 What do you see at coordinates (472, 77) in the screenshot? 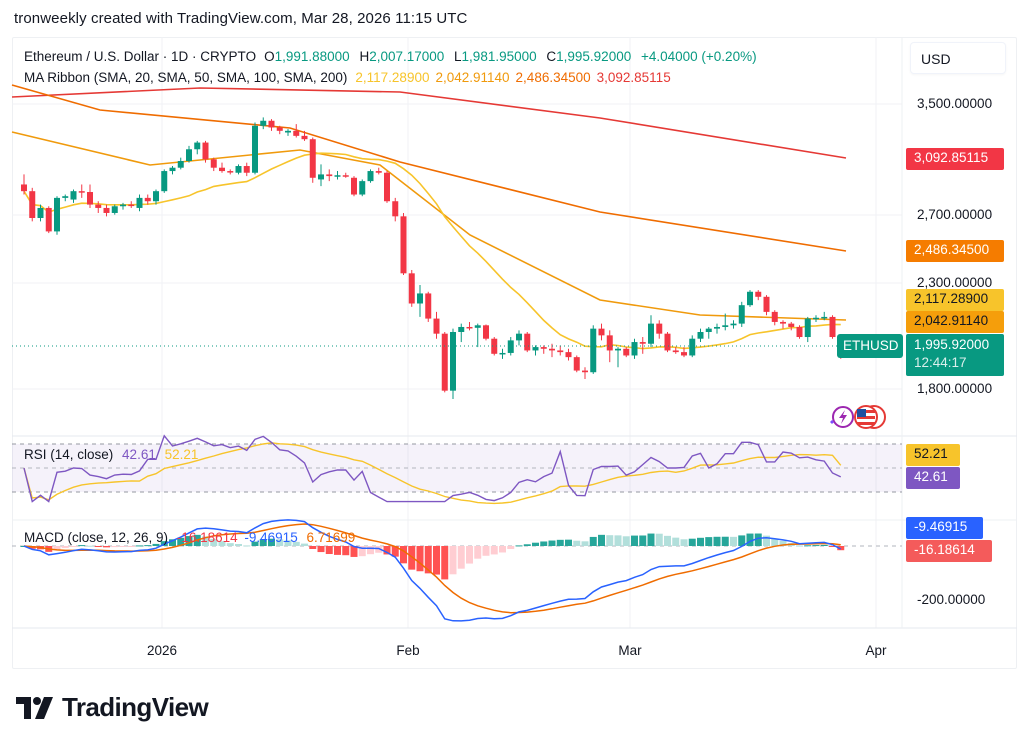
I see `sma50-value: 2,042.91140` at bounding box center [472, 77].